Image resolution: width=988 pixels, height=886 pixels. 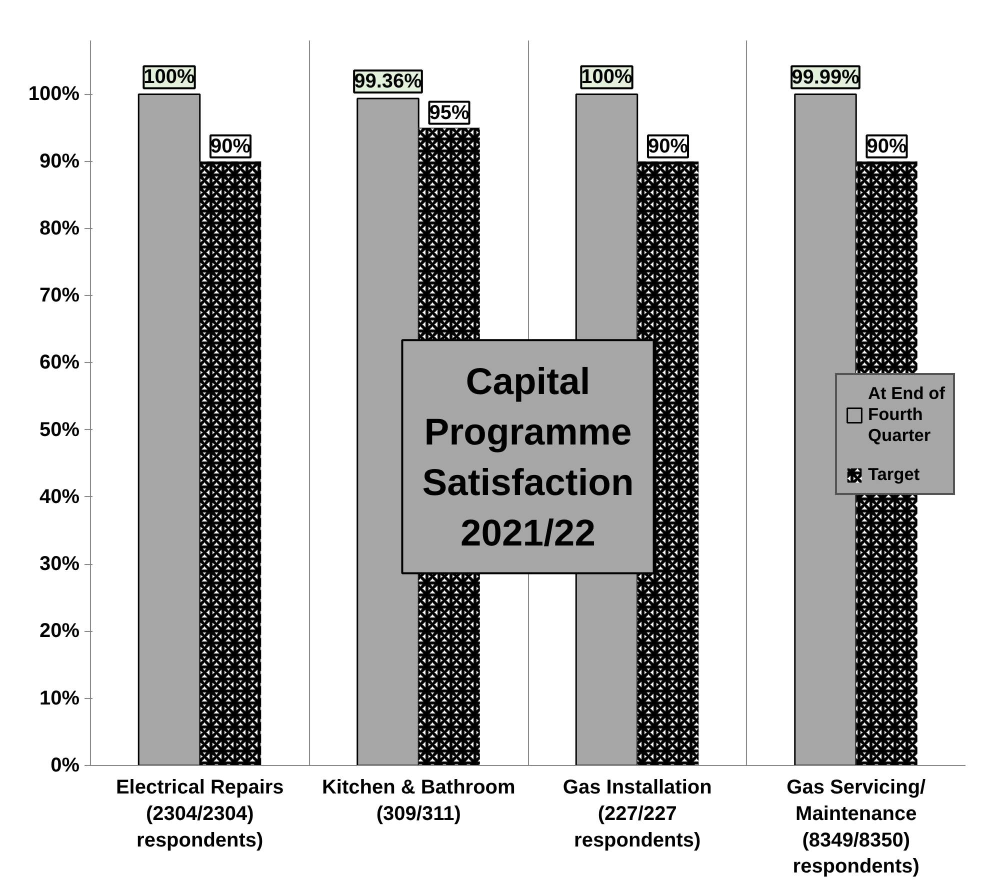 What do you see at coordinates (419, 800) in the screenshot?
I see `x-tick-label: Kitchen & Bathroom (309/311)` at bounding box center [419, 800].